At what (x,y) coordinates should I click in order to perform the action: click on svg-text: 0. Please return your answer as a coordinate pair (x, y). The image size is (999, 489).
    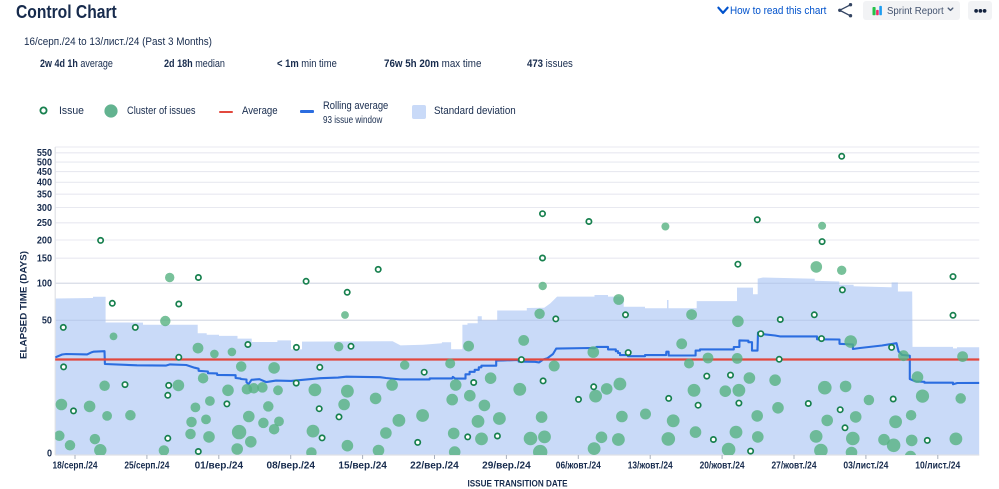
    Looking at the image, I should click on (49, 453).